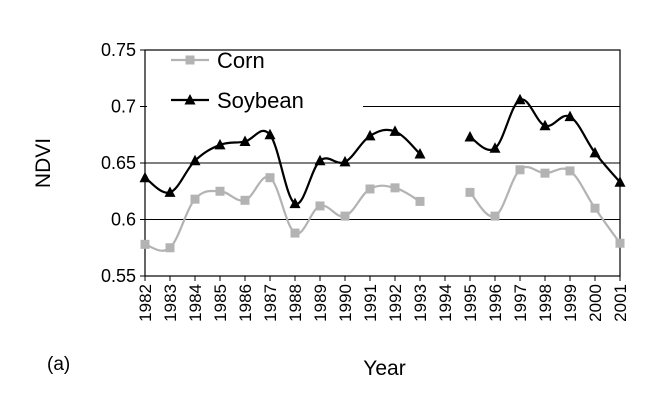 The width and height of the screenshot is (664, 400). I want to click on x-tick-label: 1986, so click(245, 303).